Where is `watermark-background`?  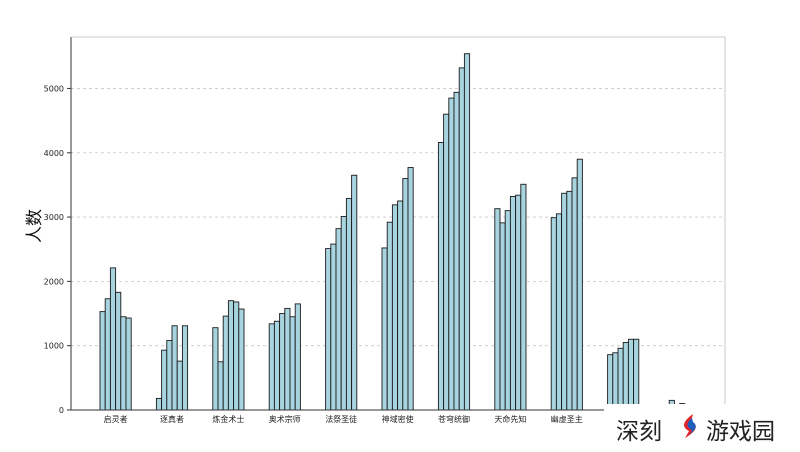 watermark-background is located at coordinates (702, 428).